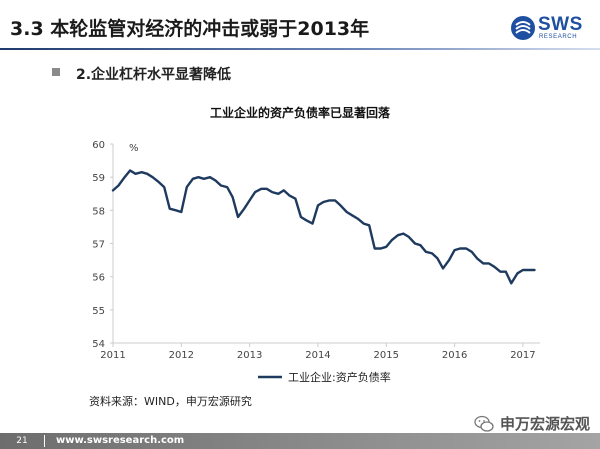 The image size is (600, 449). Describe the element at coordinates (299, 113) in the screenshot. I see `chart-title: 工业企业的资产负债率已显著回落` at that location.